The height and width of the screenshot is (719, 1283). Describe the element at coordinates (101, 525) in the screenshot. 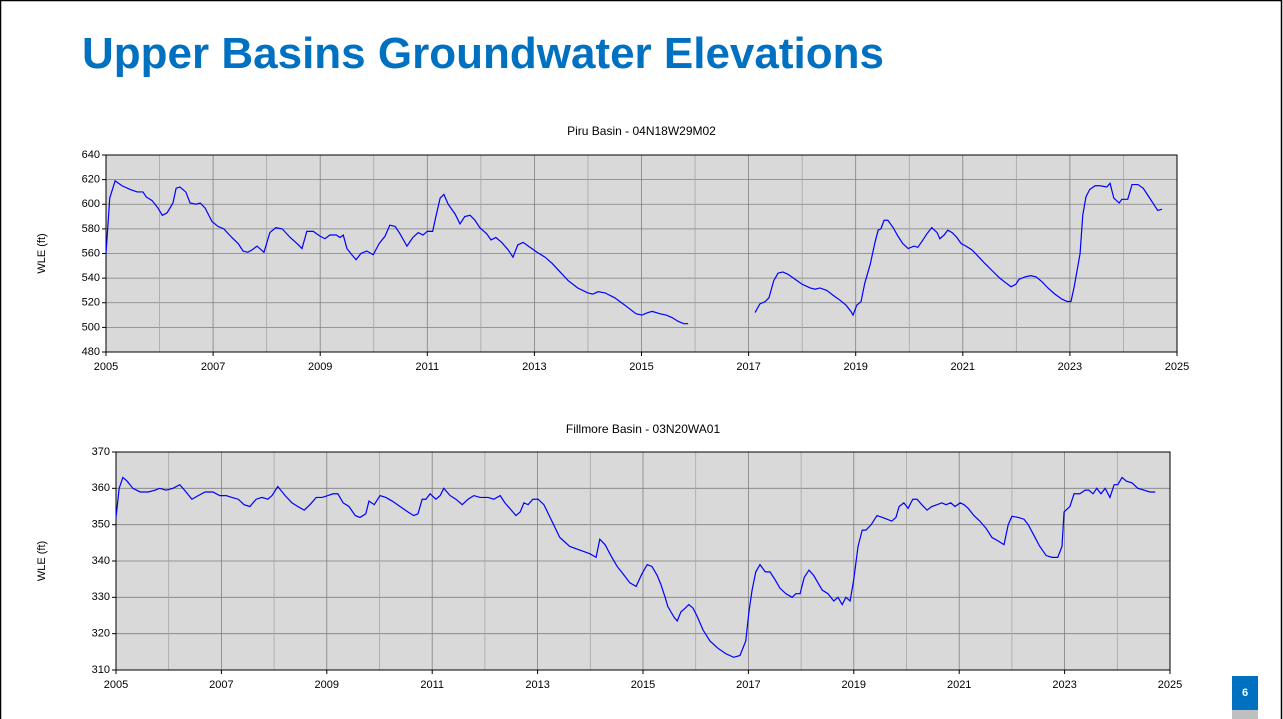

I see `y-tick-label: 350` at that location.